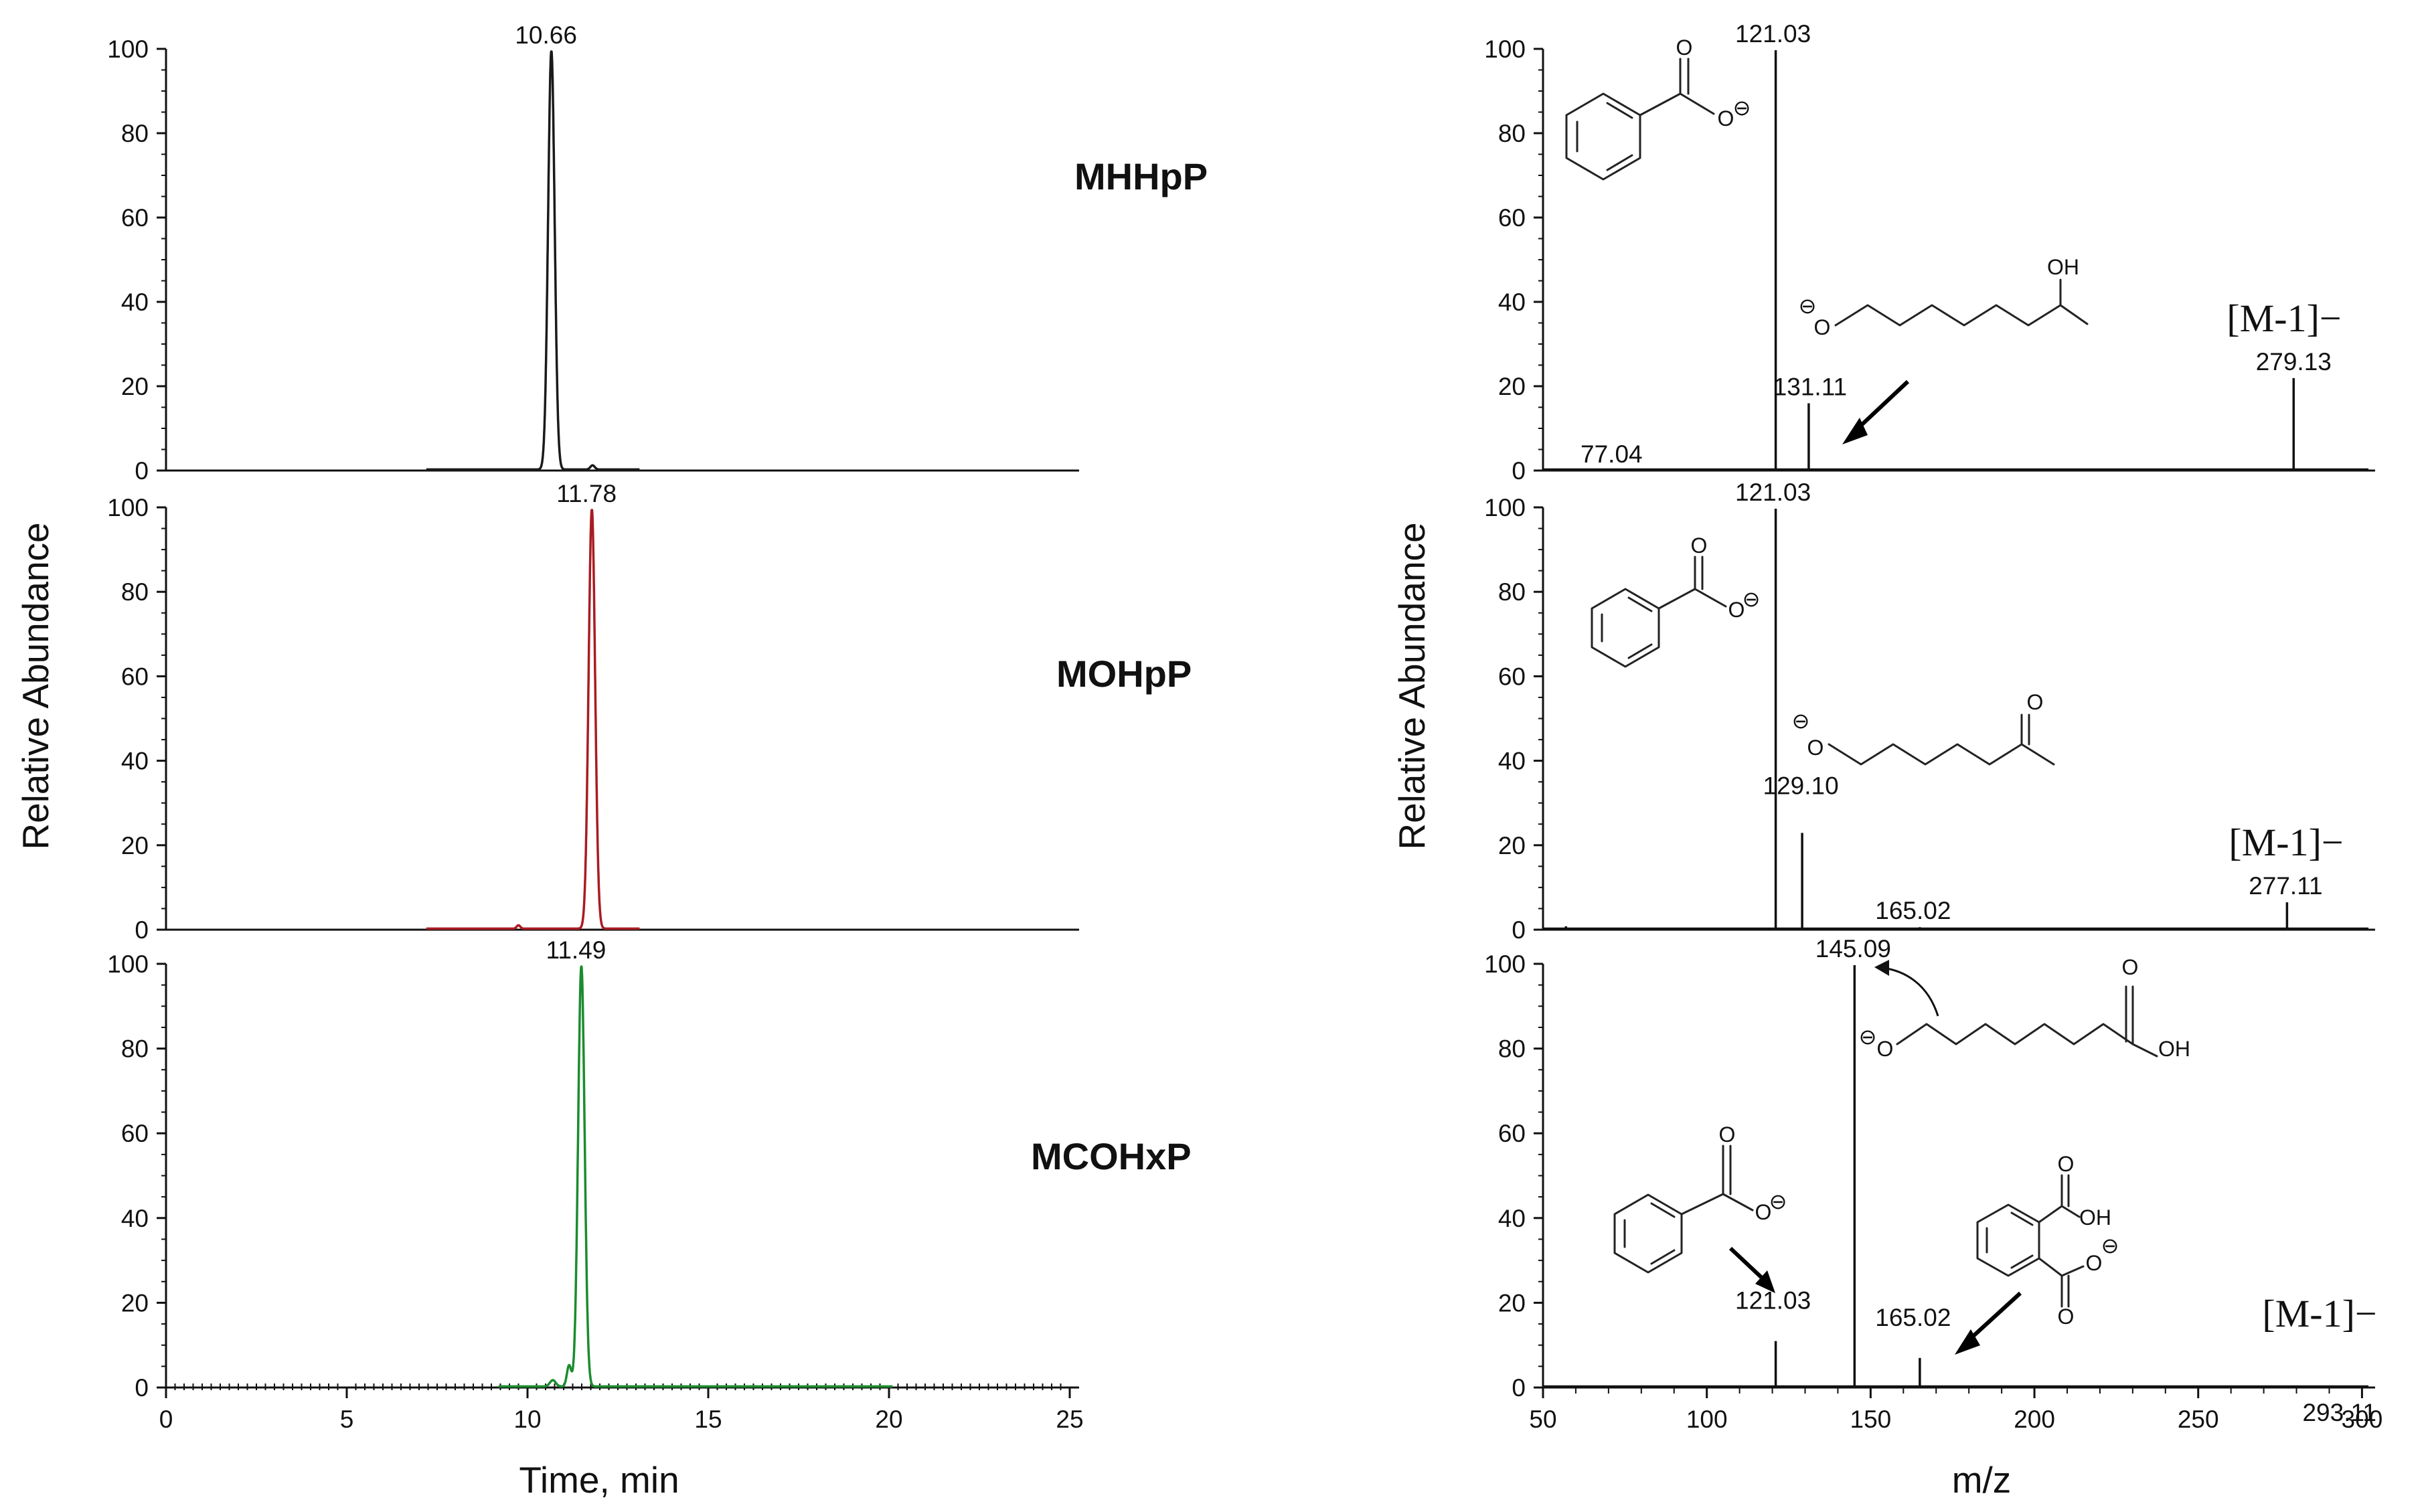 This screenshot has height=1512, width=2430. What do you see at coordinates (2319, 1313) in the screenshot?
I see `spec3-ion-label: [M-1]−` at bounding box center [2319, 1313].